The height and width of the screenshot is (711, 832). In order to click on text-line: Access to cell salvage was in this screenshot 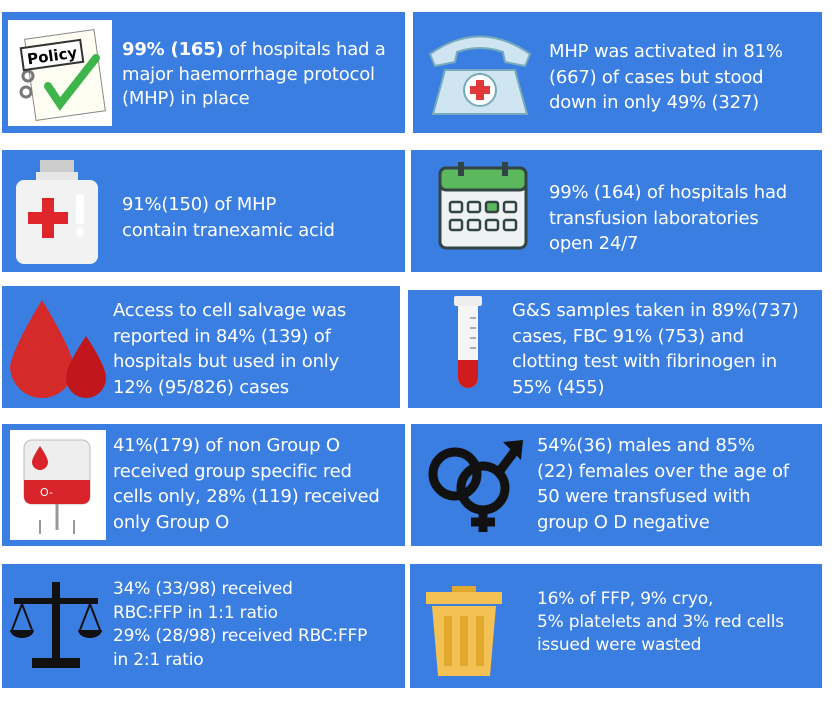, I will do `click(230, 310)`.